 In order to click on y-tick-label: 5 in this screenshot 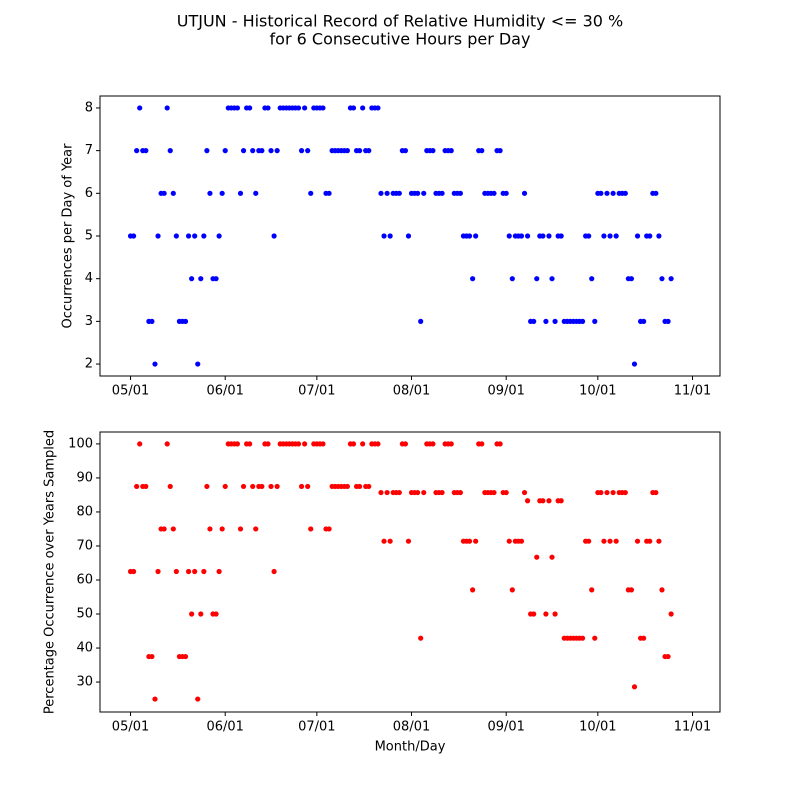, I will do `click(89, 236)`.